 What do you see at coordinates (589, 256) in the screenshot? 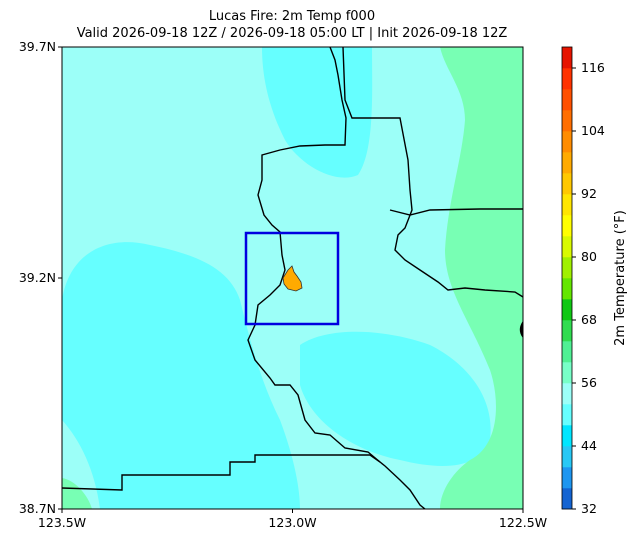
I see `colorbar-tick-label: 80` at bounding box center [589, 256].